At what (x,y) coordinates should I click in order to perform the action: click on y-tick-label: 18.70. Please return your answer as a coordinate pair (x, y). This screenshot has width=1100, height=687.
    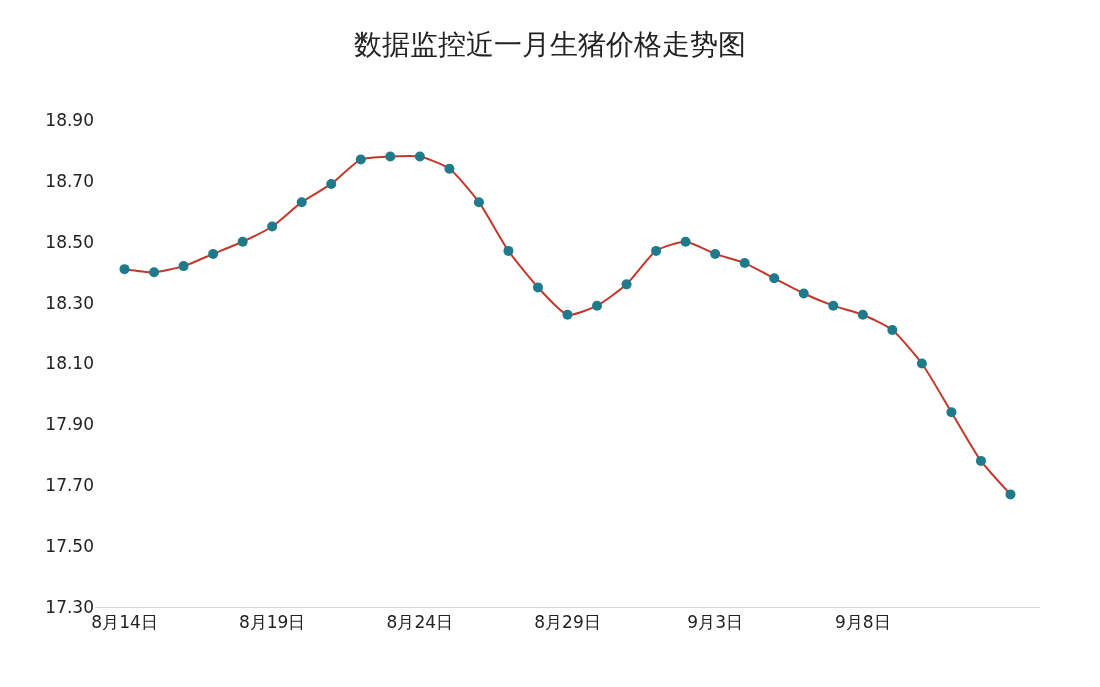
    Looking at the image, I should click on (69, 180).